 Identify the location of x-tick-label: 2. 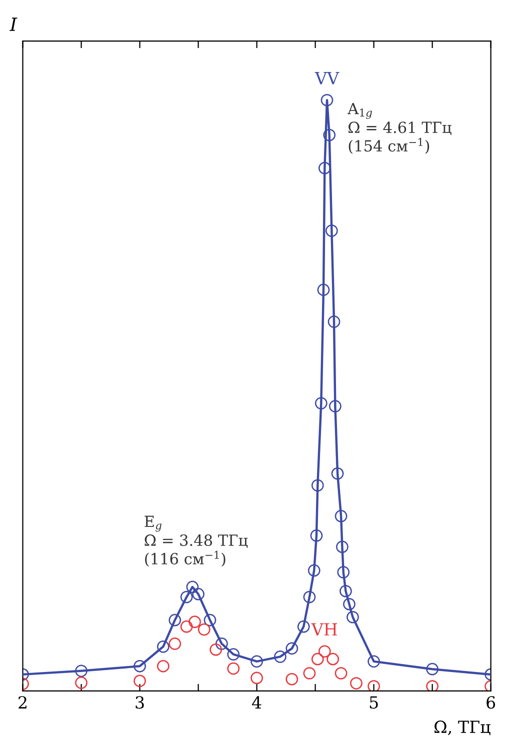
(22, 702).